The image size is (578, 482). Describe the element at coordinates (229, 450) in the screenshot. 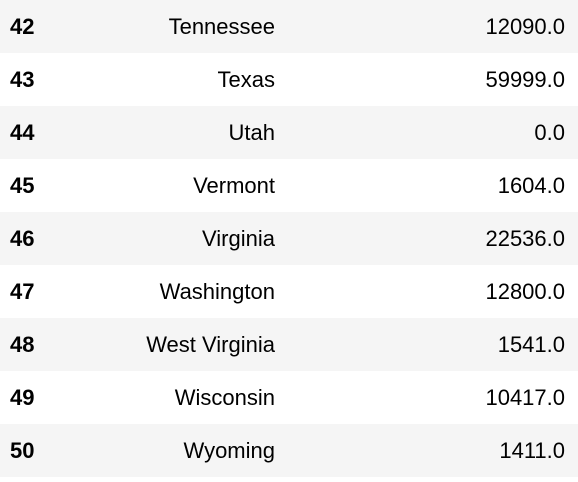

I see `state-cell: Wyoming` at that location.